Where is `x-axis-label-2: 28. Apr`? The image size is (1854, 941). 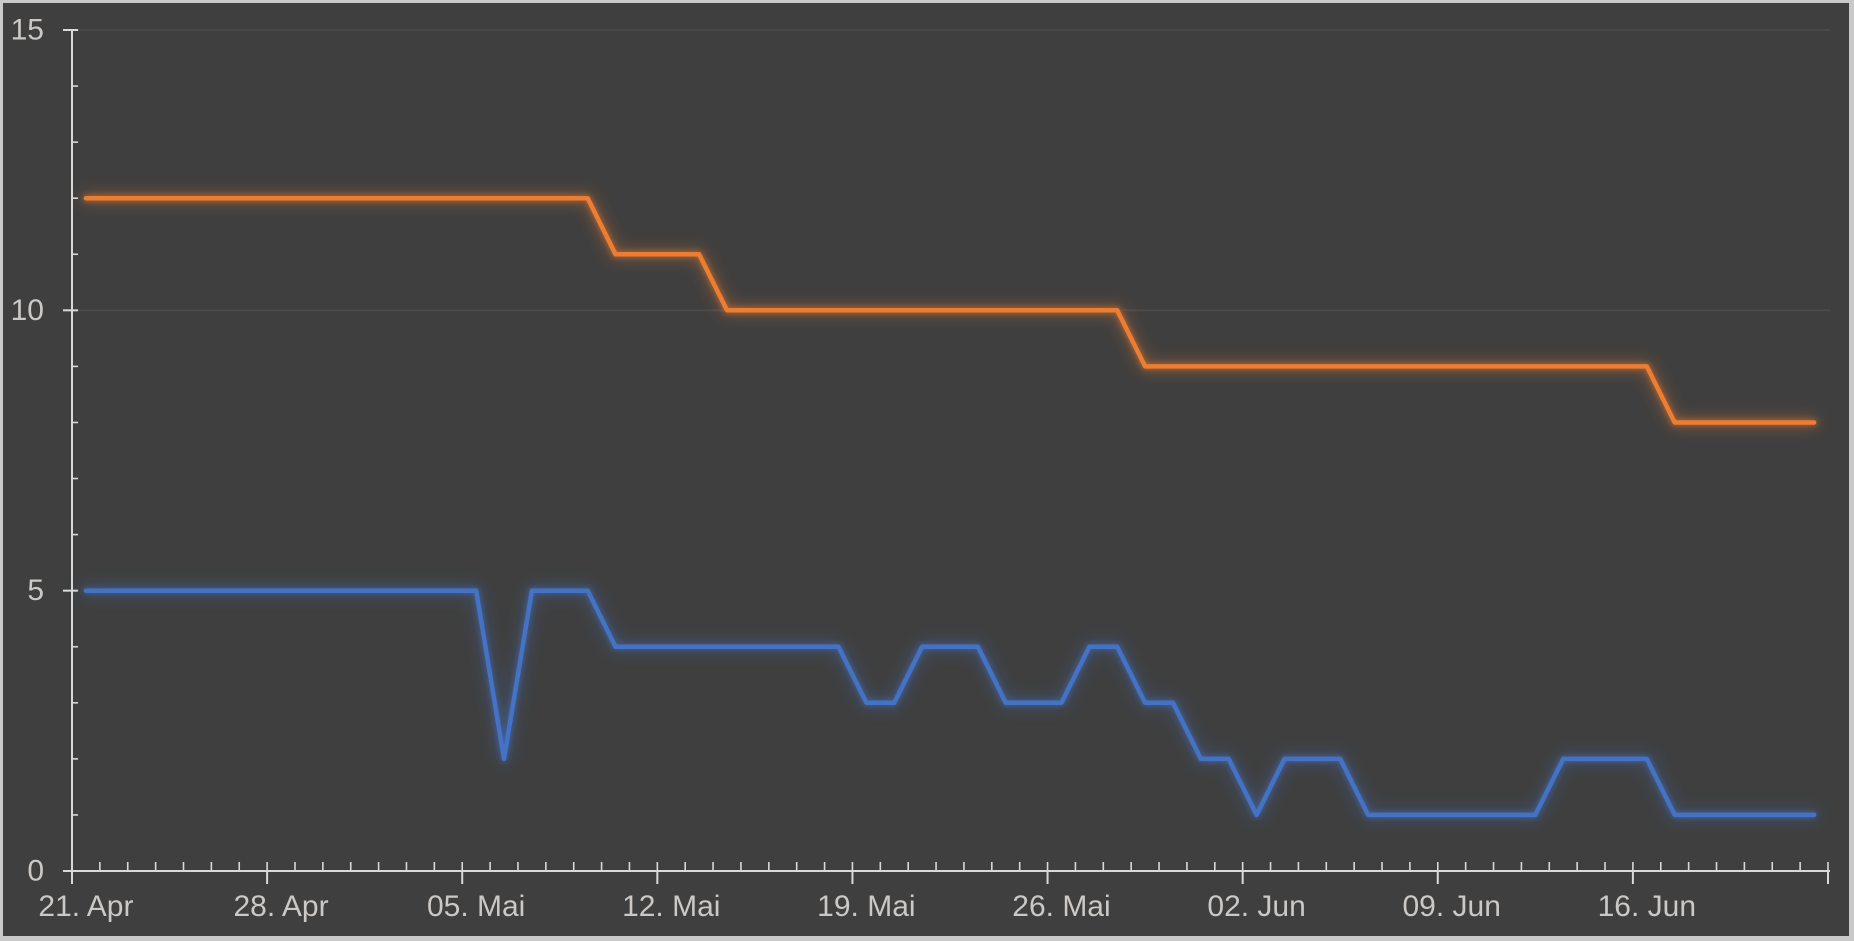
x-axis-label-2: 28. Apr is located at coordinates (281, 906).